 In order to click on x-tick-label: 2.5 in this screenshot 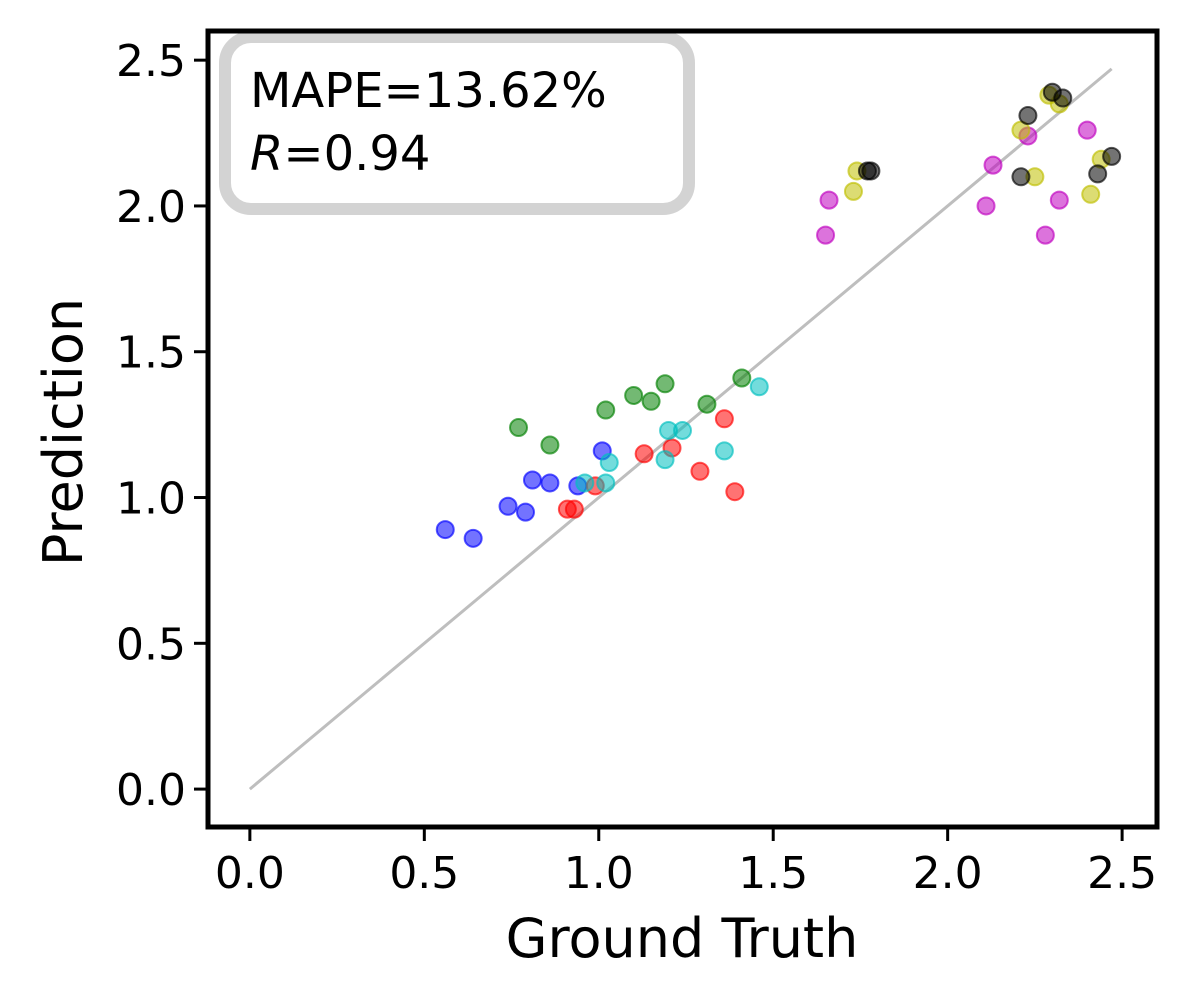, I will do `click(1122, 873)`.